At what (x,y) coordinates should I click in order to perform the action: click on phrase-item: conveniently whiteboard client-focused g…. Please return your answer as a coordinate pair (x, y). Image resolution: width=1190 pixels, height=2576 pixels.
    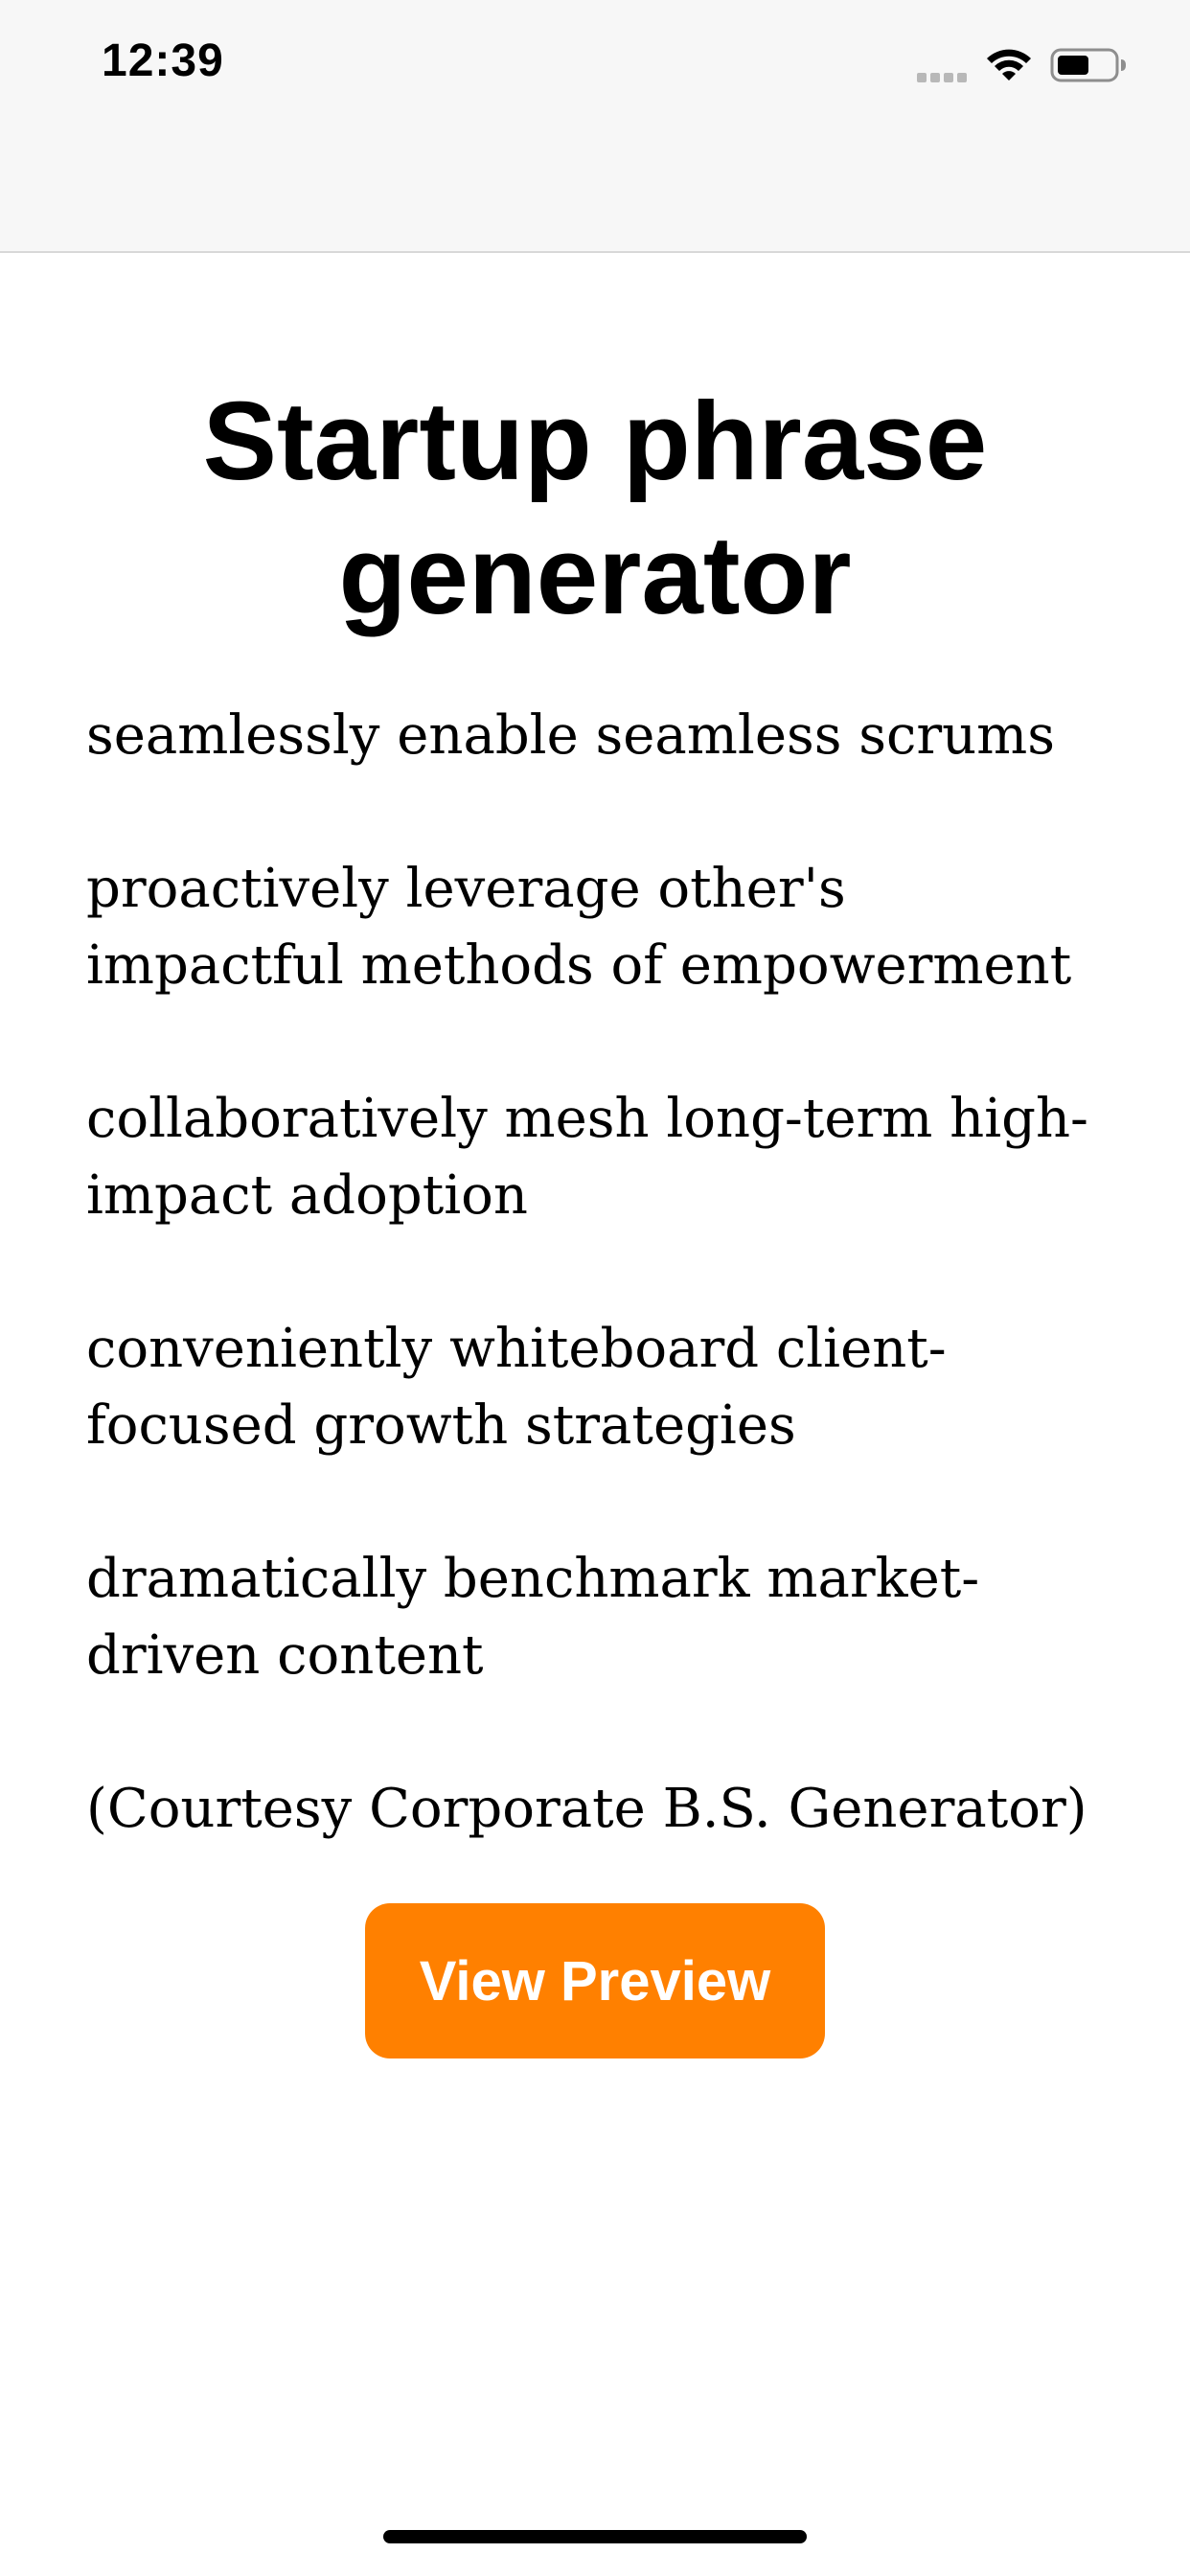
    Looking at the image, I should click on (516, 1387).